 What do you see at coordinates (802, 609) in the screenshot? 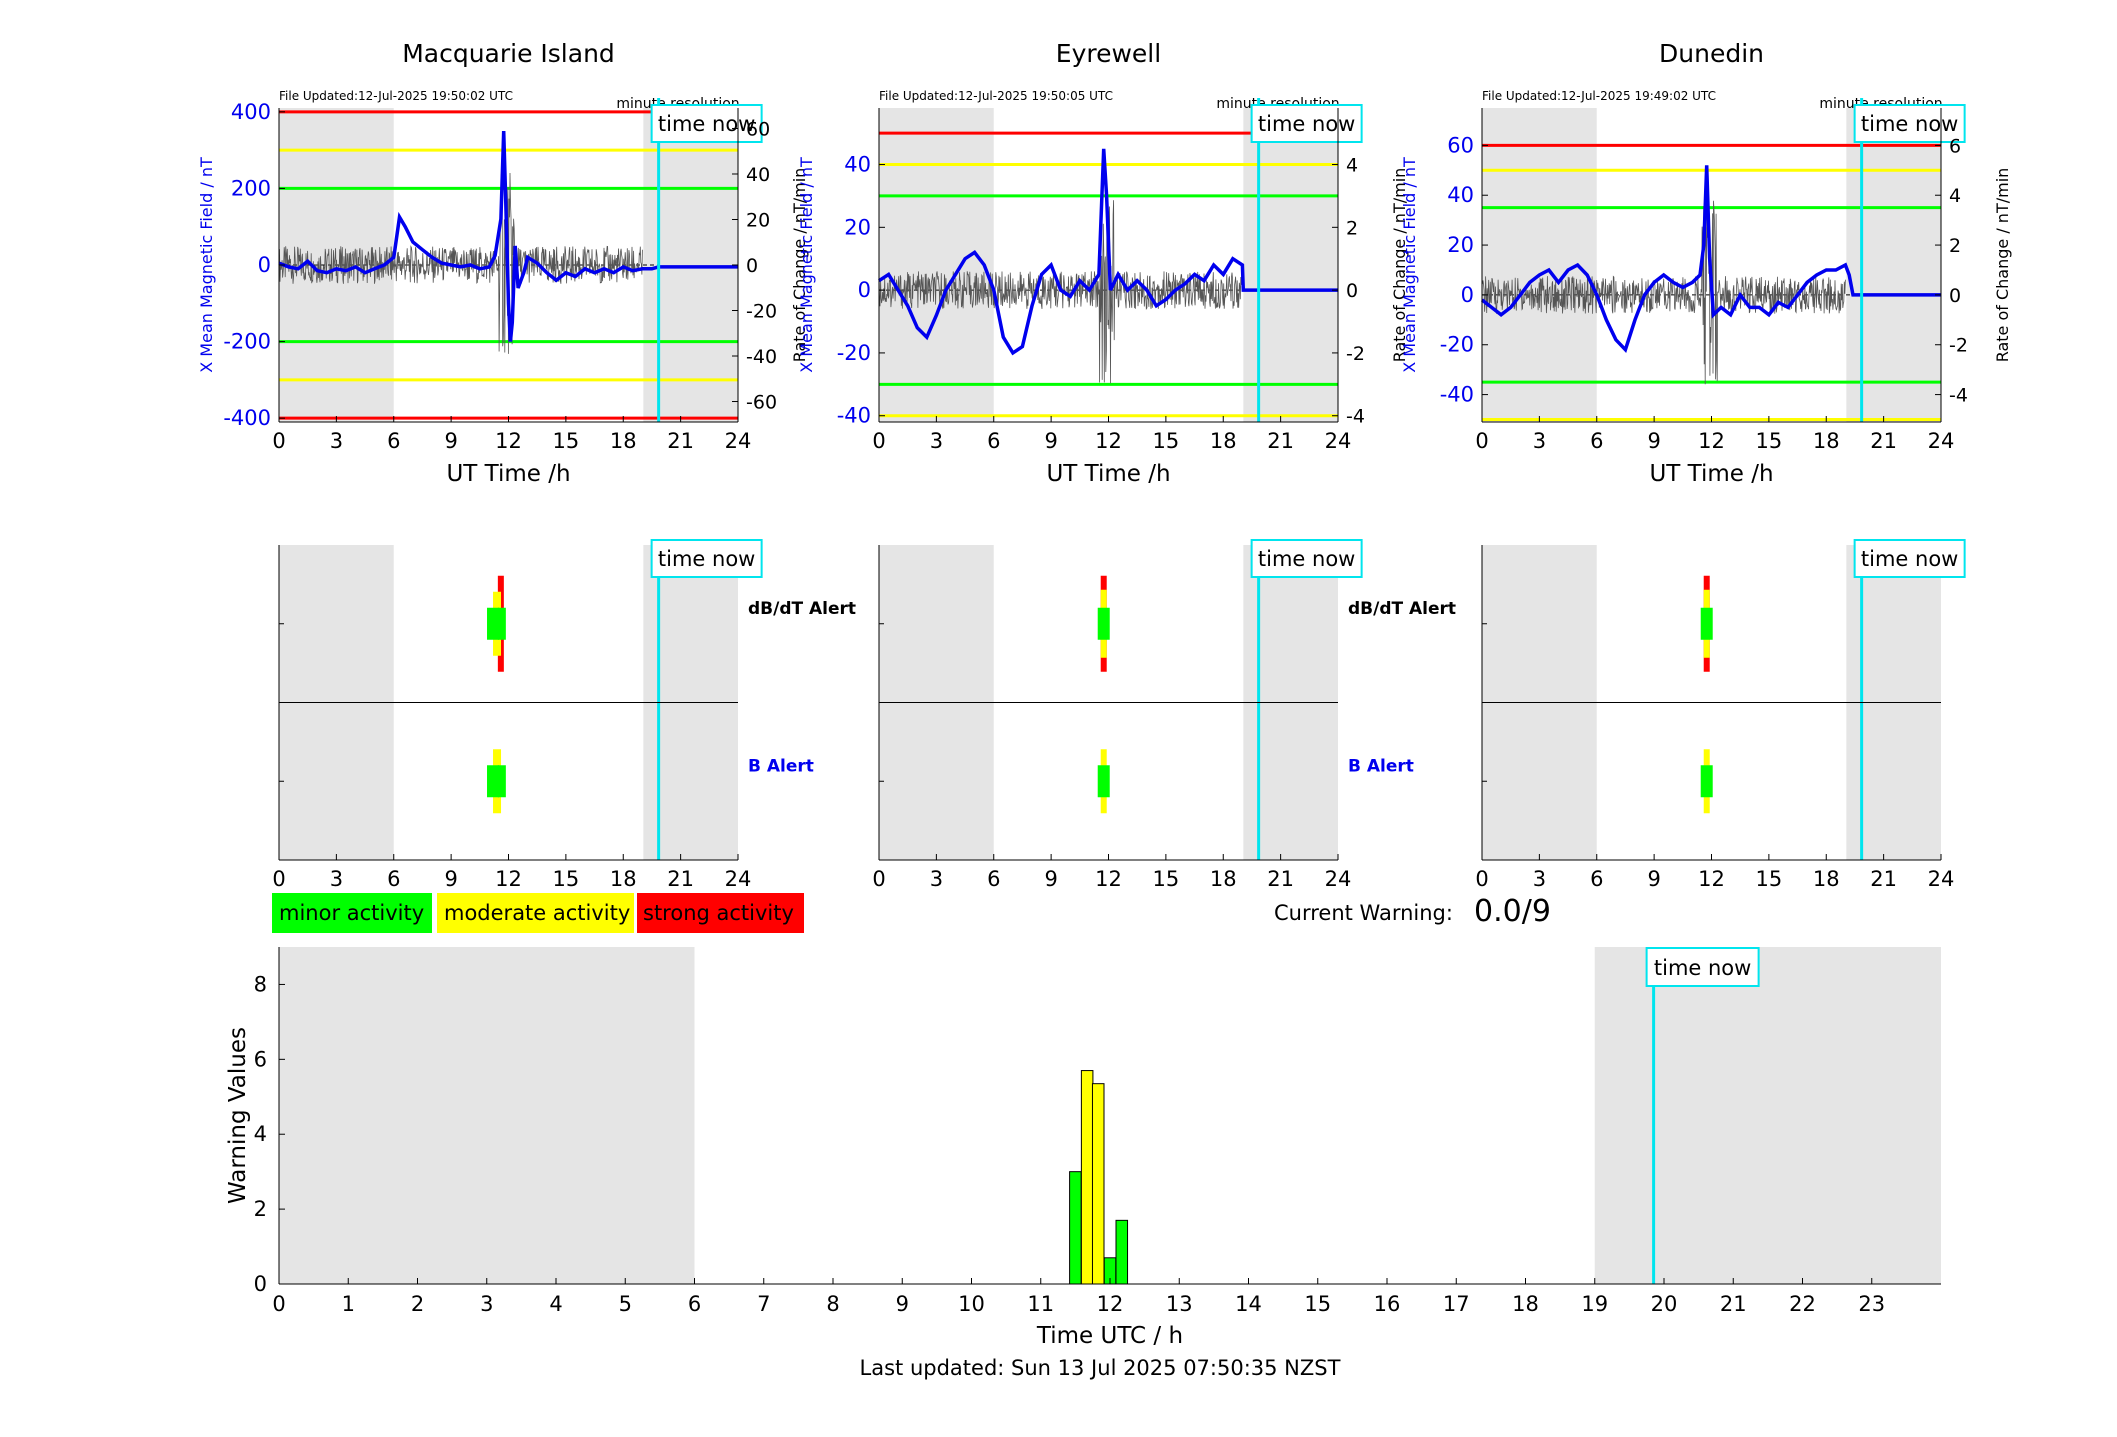
I see `dbdt-alert-label: dB/dT Alert` at bounding box center [802, 609].